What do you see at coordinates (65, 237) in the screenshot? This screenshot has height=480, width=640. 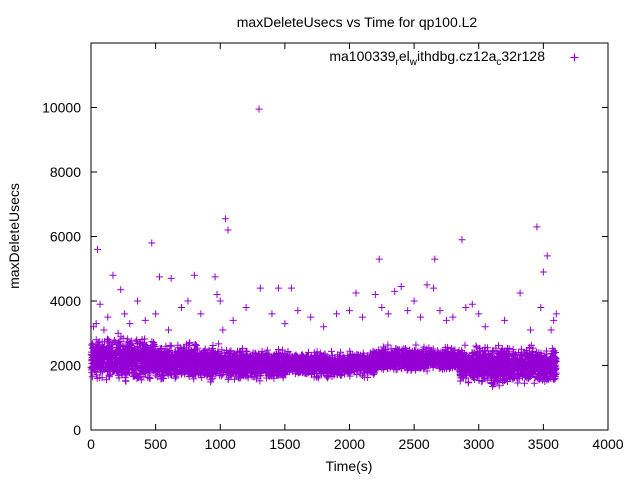 I see `y-tick-label: 6000` at bounding box center [65, 237].